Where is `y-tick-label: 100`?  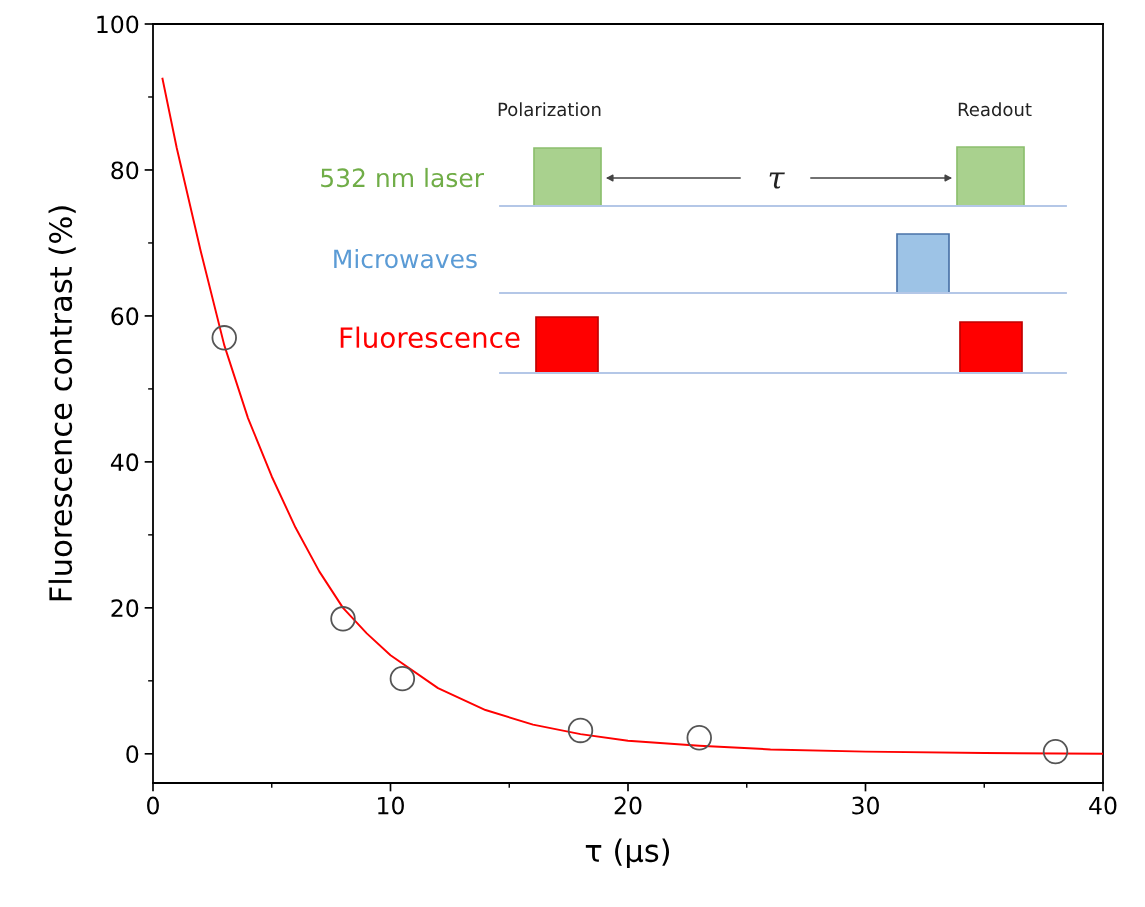
y-tick-label: 100 is located at coordinates (118, 24).